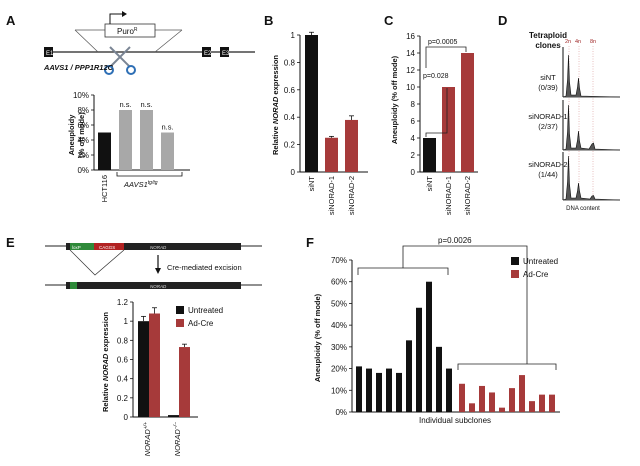 Image resolution: width=640 pixels, height=466 pixels. Describe the element at coordinates (81, 95) in the screenshot. I see `panel-a-tick-label: 10%` at that location.